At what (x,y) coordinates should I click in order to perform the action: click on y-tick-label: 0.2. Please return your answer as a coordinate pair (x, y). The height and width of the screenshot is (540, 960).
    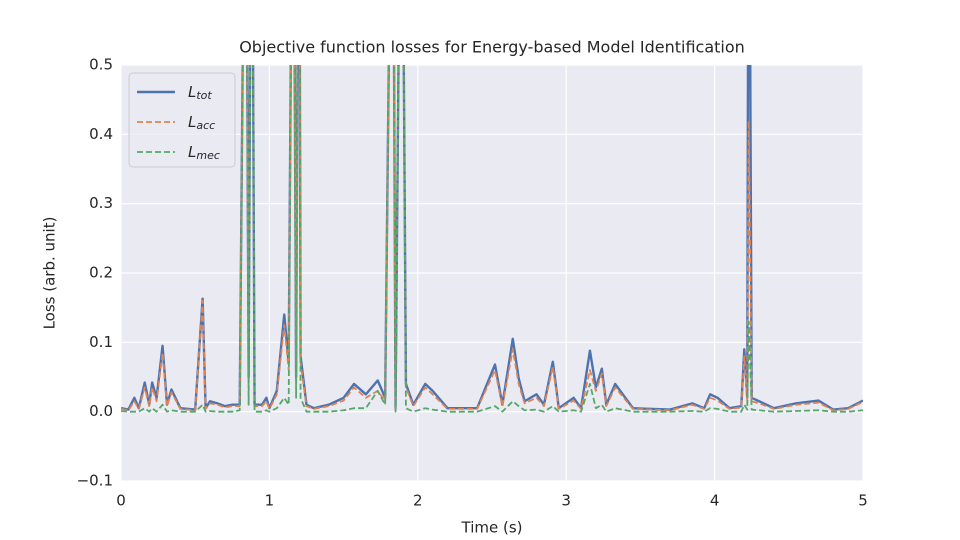
    Looking at the image, I should click on (101, 273).